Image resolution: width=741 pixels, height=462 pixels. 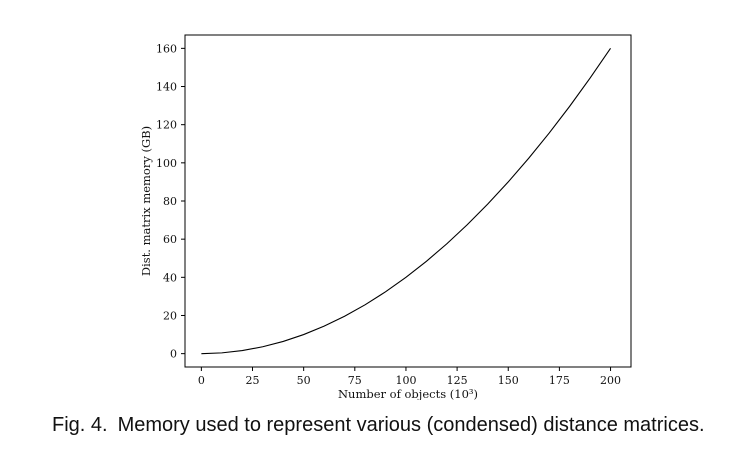 I want to click on figure-number: Fig. 4., so click(x=80, y=425).